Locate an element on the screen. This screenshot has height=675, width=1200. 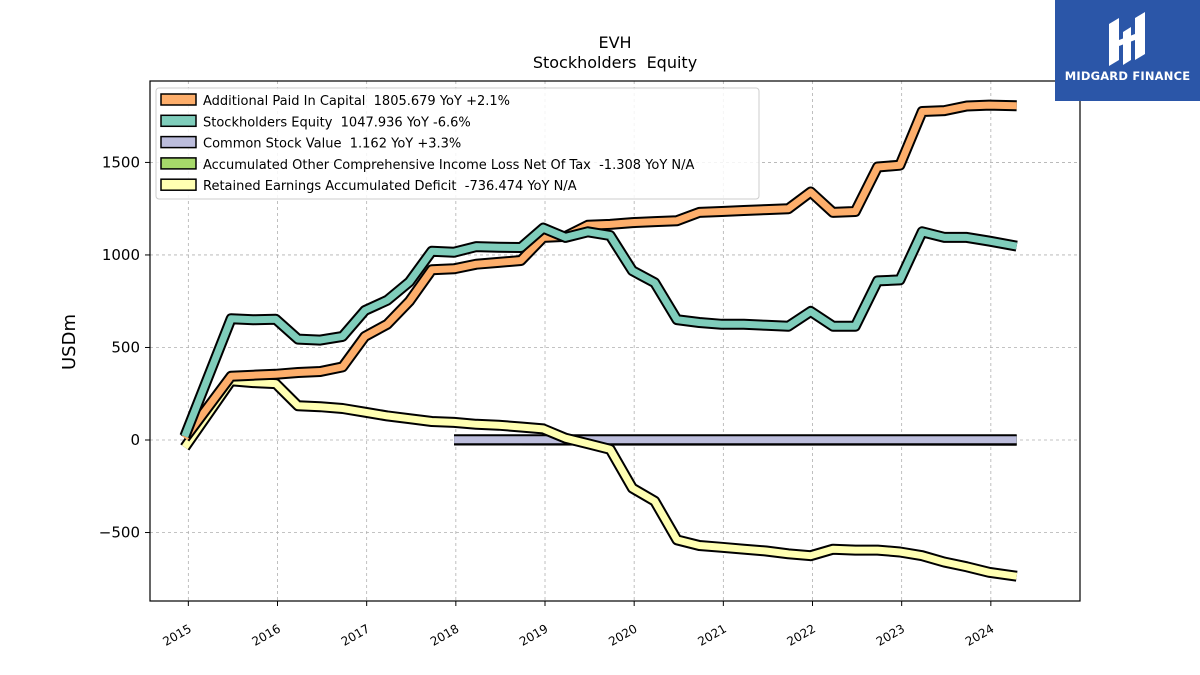
x-tick-label: 2024 is located at coordinates (979, 634).